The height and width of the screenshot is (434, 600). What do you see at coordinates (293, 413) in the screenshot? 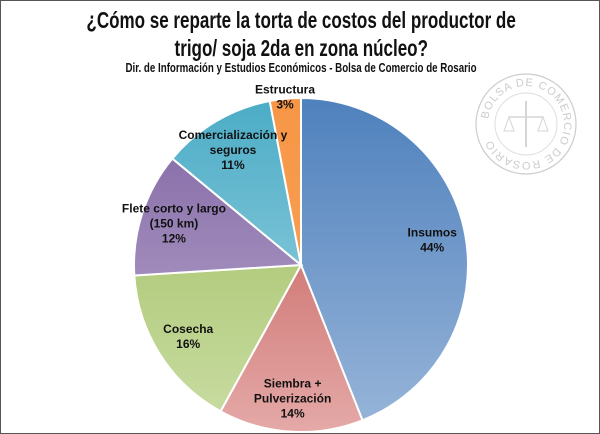
I see `data-label-value: 14%` at bounding box center [293, 413].